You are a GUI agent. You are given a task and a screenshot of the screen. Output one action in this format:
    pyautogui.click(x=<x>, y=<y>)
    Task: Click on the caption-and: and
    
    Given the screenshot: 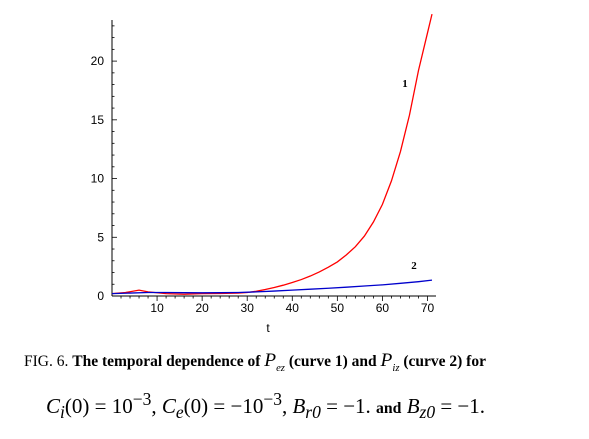 What is the action you would take?
    pyautogui.click(x=389, y=408)
    